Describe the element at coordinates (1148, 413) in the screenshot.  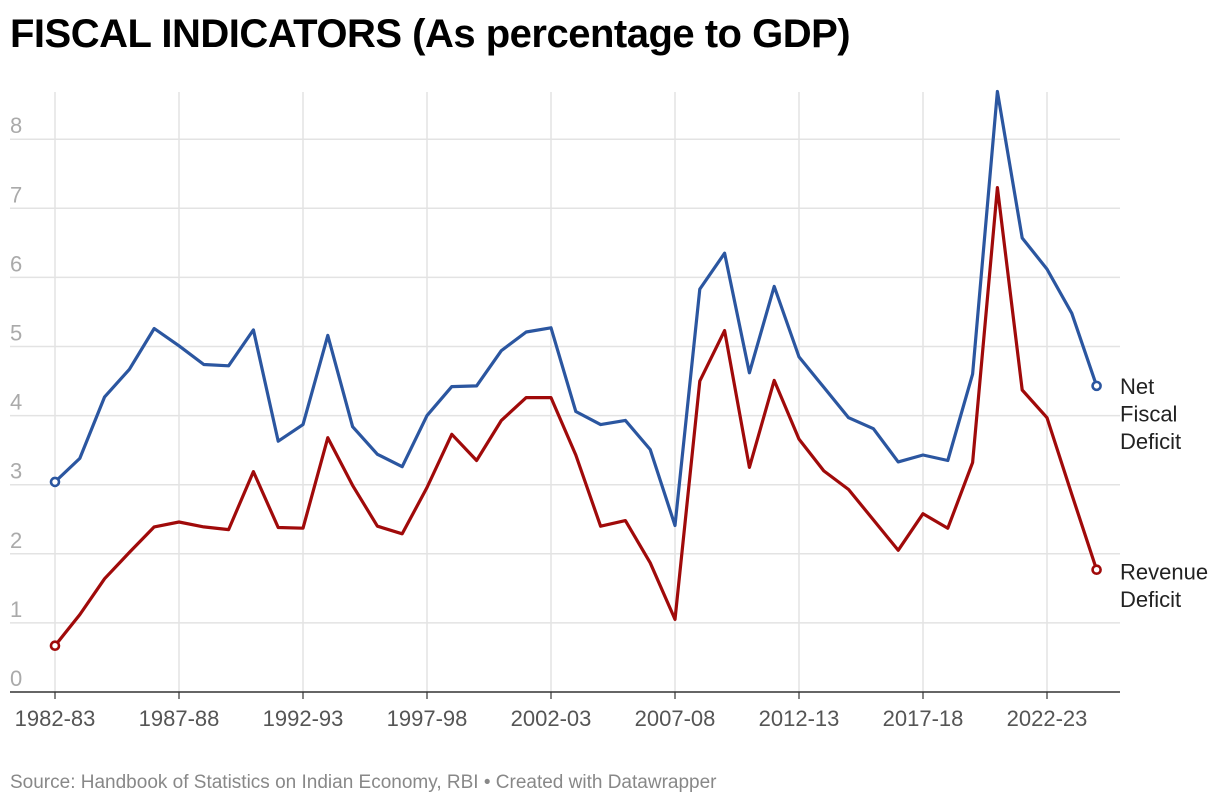
I see `legend-label-net-fiscal-deficit-1: Fiscal` at that location.